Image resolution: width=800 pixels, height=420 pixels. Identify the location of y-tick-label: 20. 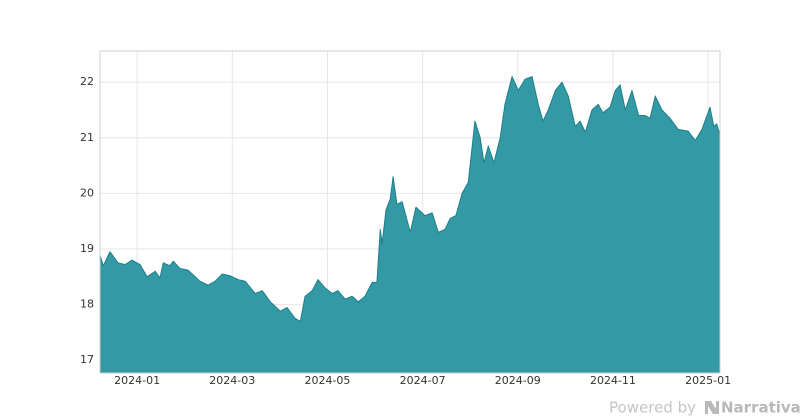
(87, 192).